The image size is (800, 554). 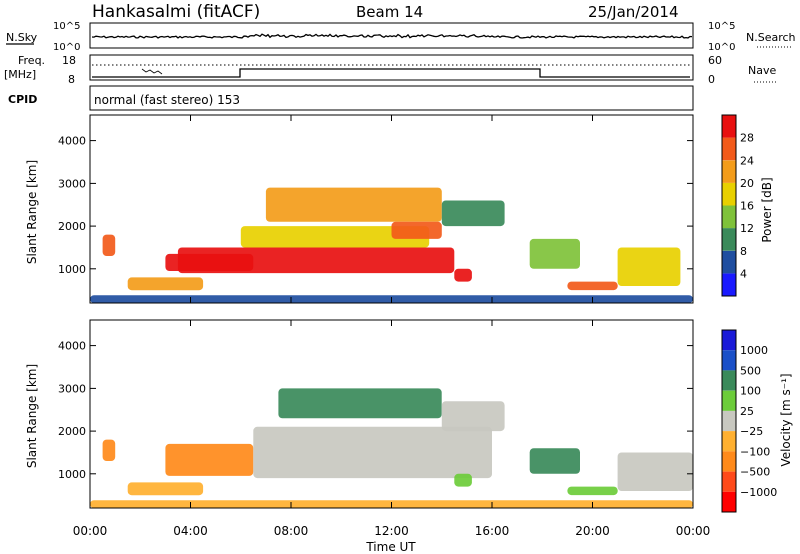 What do you see at coordinates (32, 212) in the screenshot?
I see `power-ylabel: Slant Range [km]` at bounding box center [32, 212].